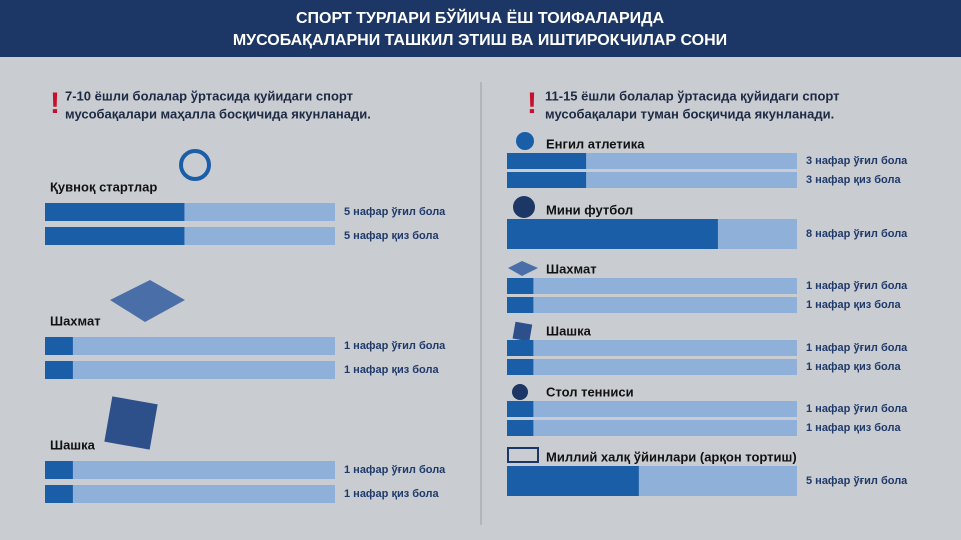 This screenshot has width=961, height=540. Describe the element at coordinates (857, 234) in the screenshot. I see `bar-label: 8 нафар ўғил бола` at that location.